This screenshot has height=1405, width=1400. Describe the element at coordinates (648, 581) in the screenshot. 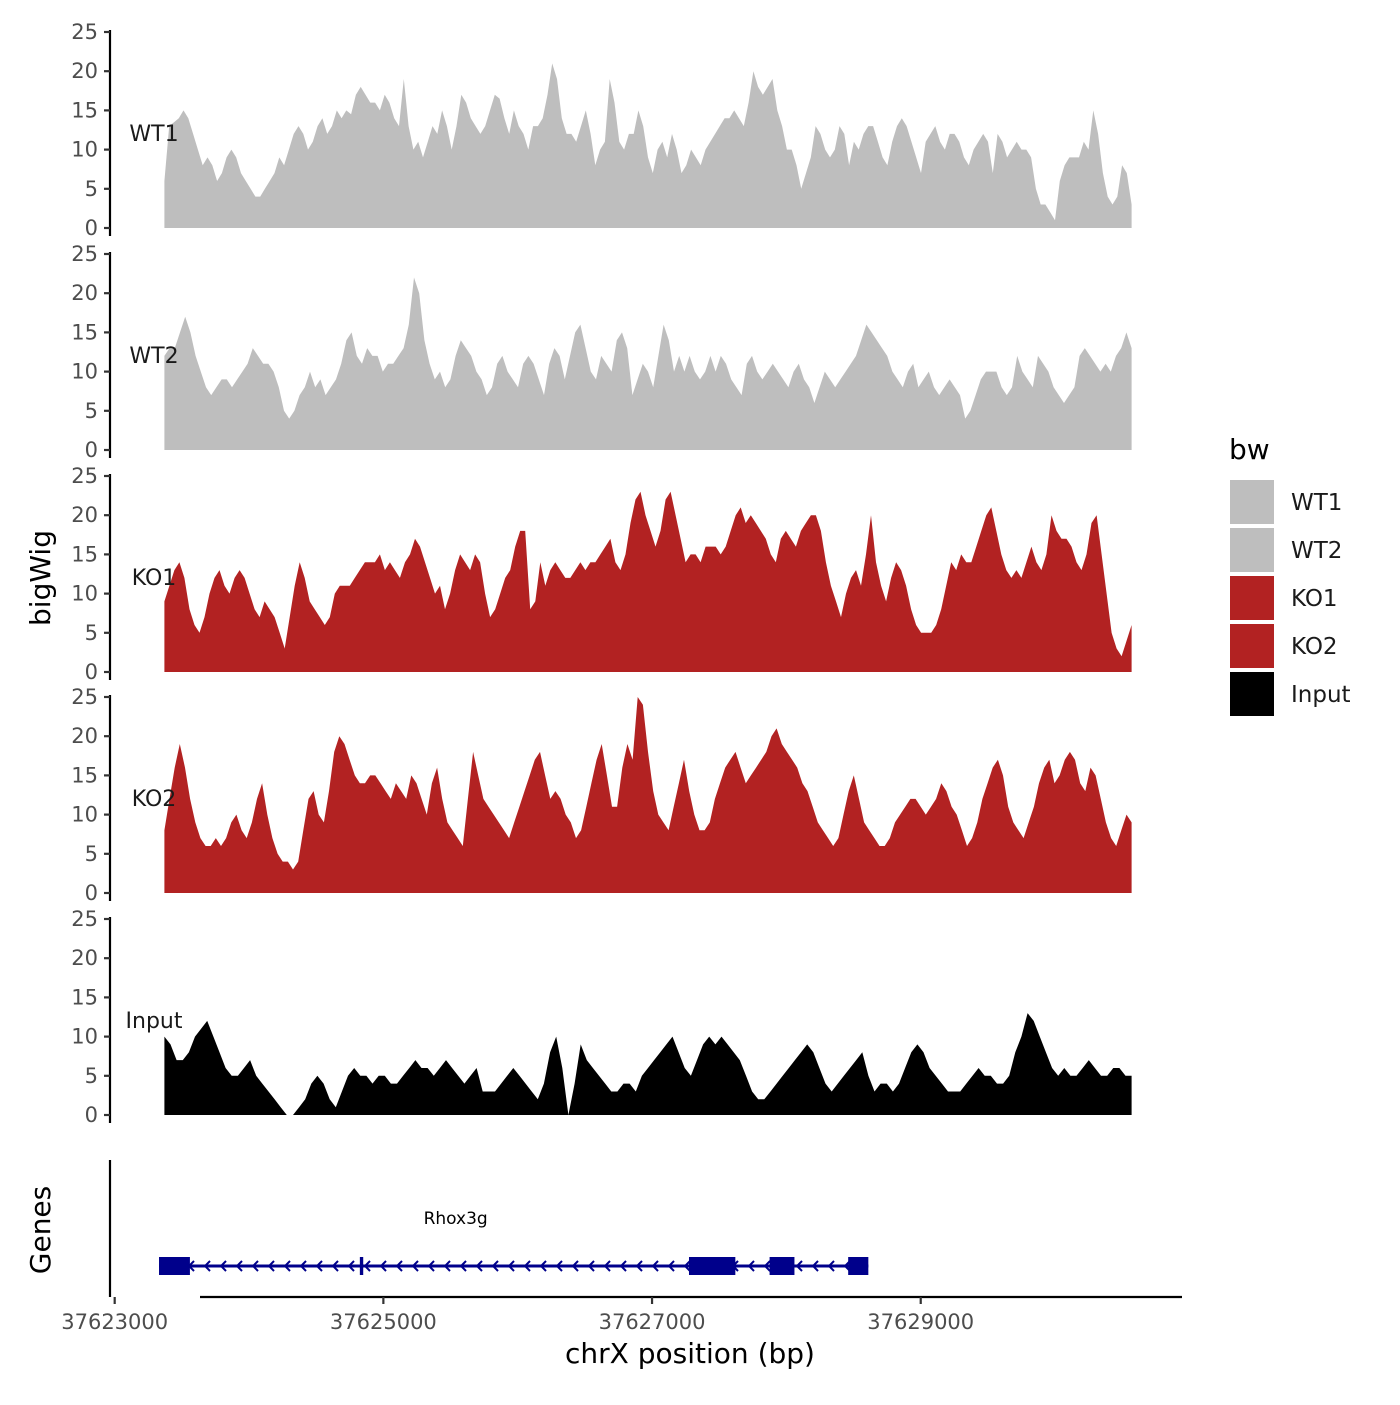

I see `area-ko1` at that location.